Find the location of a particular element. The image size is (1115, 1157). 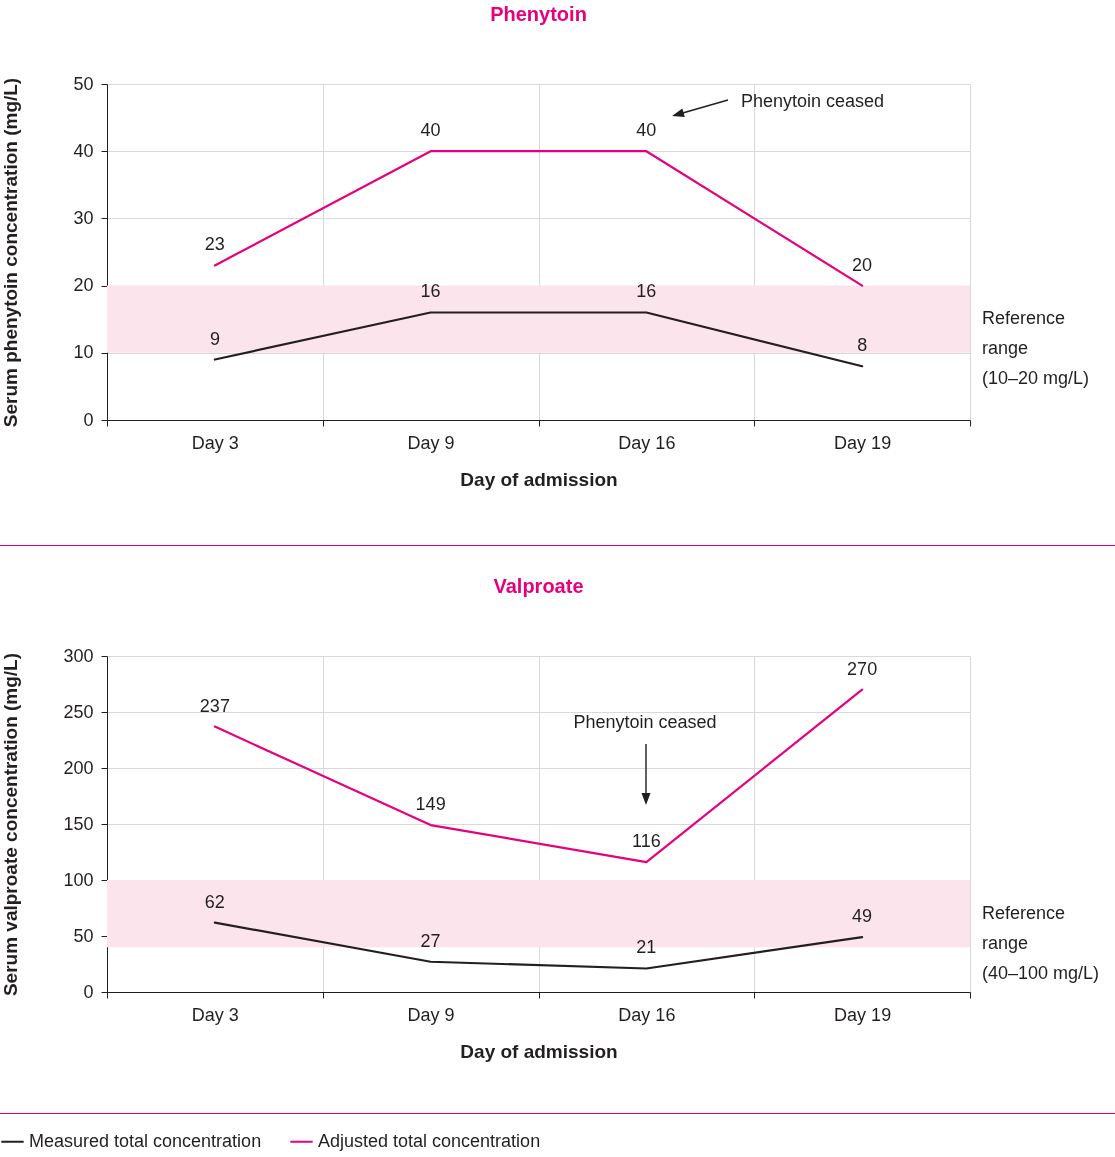

y-tick-label: 40 is located at coordinates (83, 150).